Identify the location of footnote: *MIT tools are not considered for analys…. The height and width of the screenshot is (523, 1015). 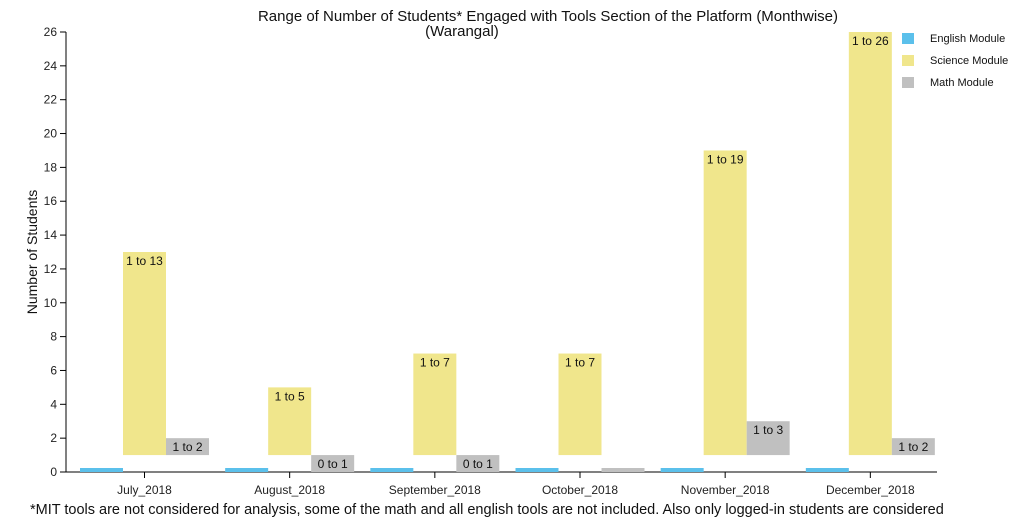
(487, 510).